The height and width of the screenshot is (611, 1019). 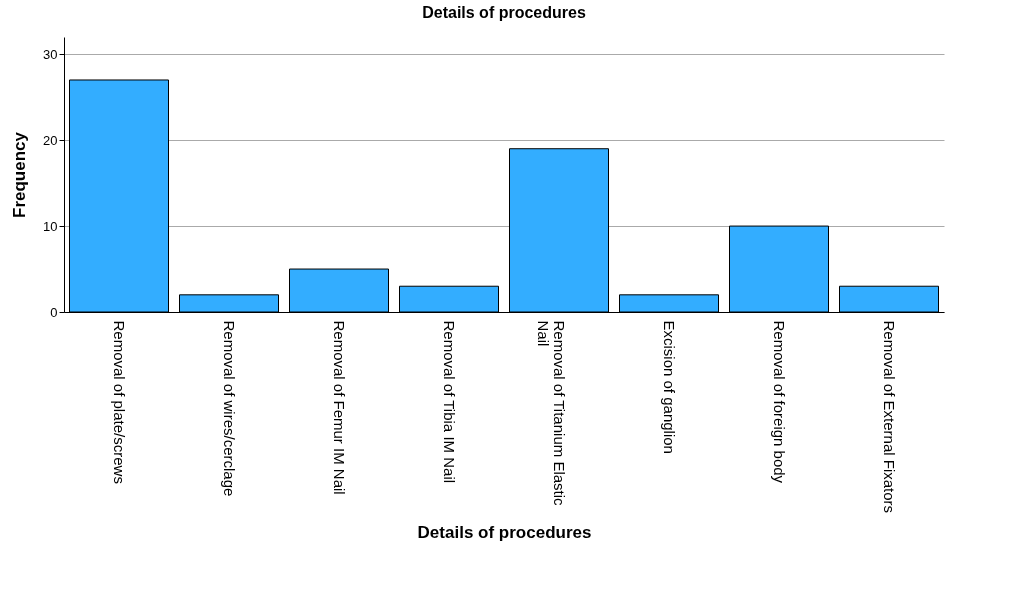 What do you see at coordinates (229, 408) in the screenshot?
I see `x-tick-label: Removal of wires/cerclage` at bounding box center [229, 408].